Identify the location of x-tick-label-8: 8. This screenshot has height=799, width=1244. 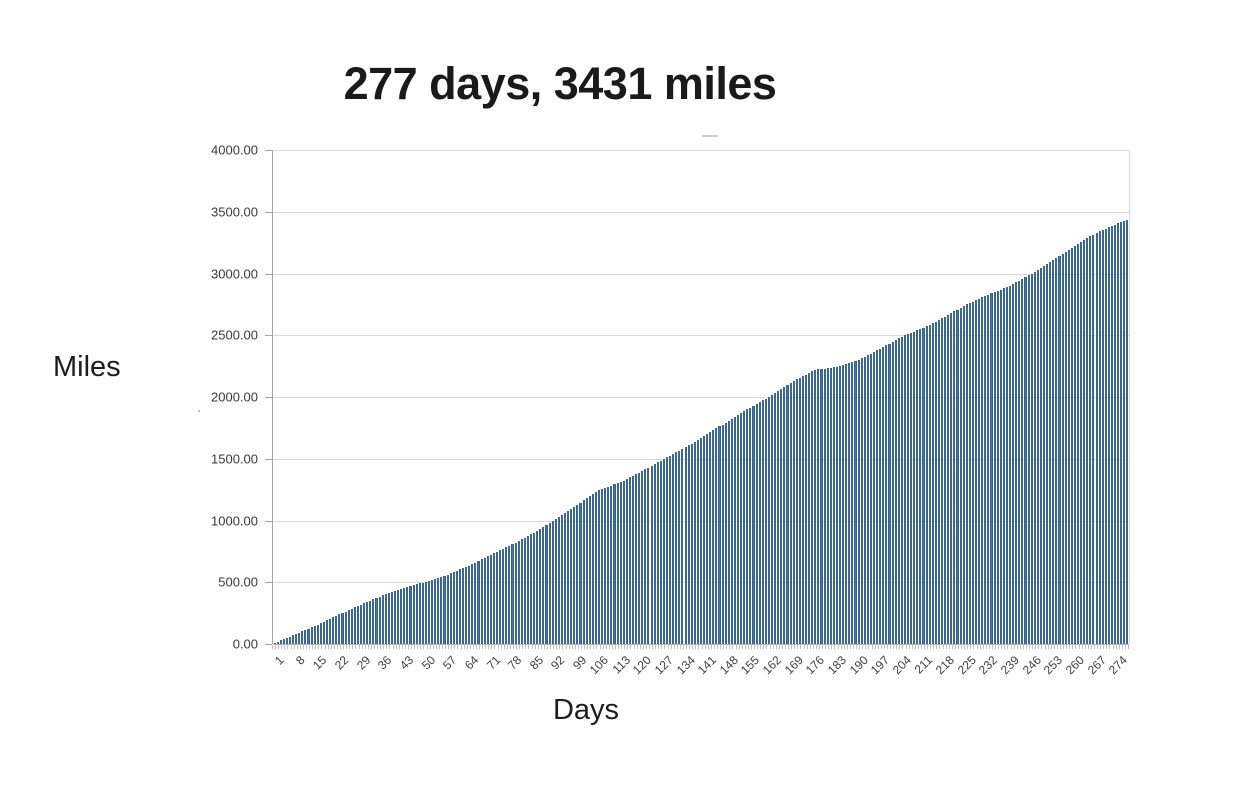
(301, 660).